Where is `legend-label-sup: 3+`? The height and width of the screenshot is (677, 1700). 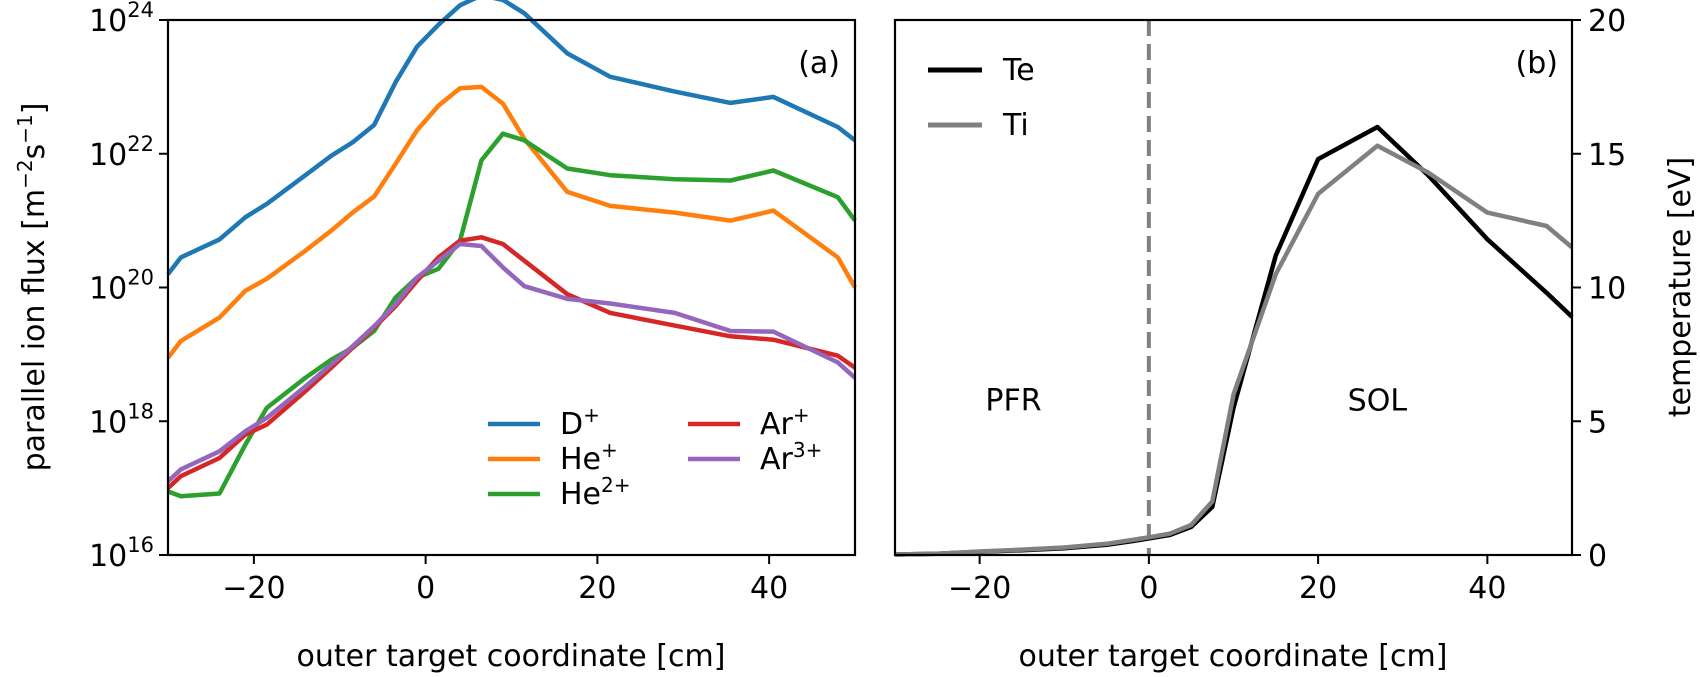
legend-label-sup: 3+ is located at coordinates (807, 450).